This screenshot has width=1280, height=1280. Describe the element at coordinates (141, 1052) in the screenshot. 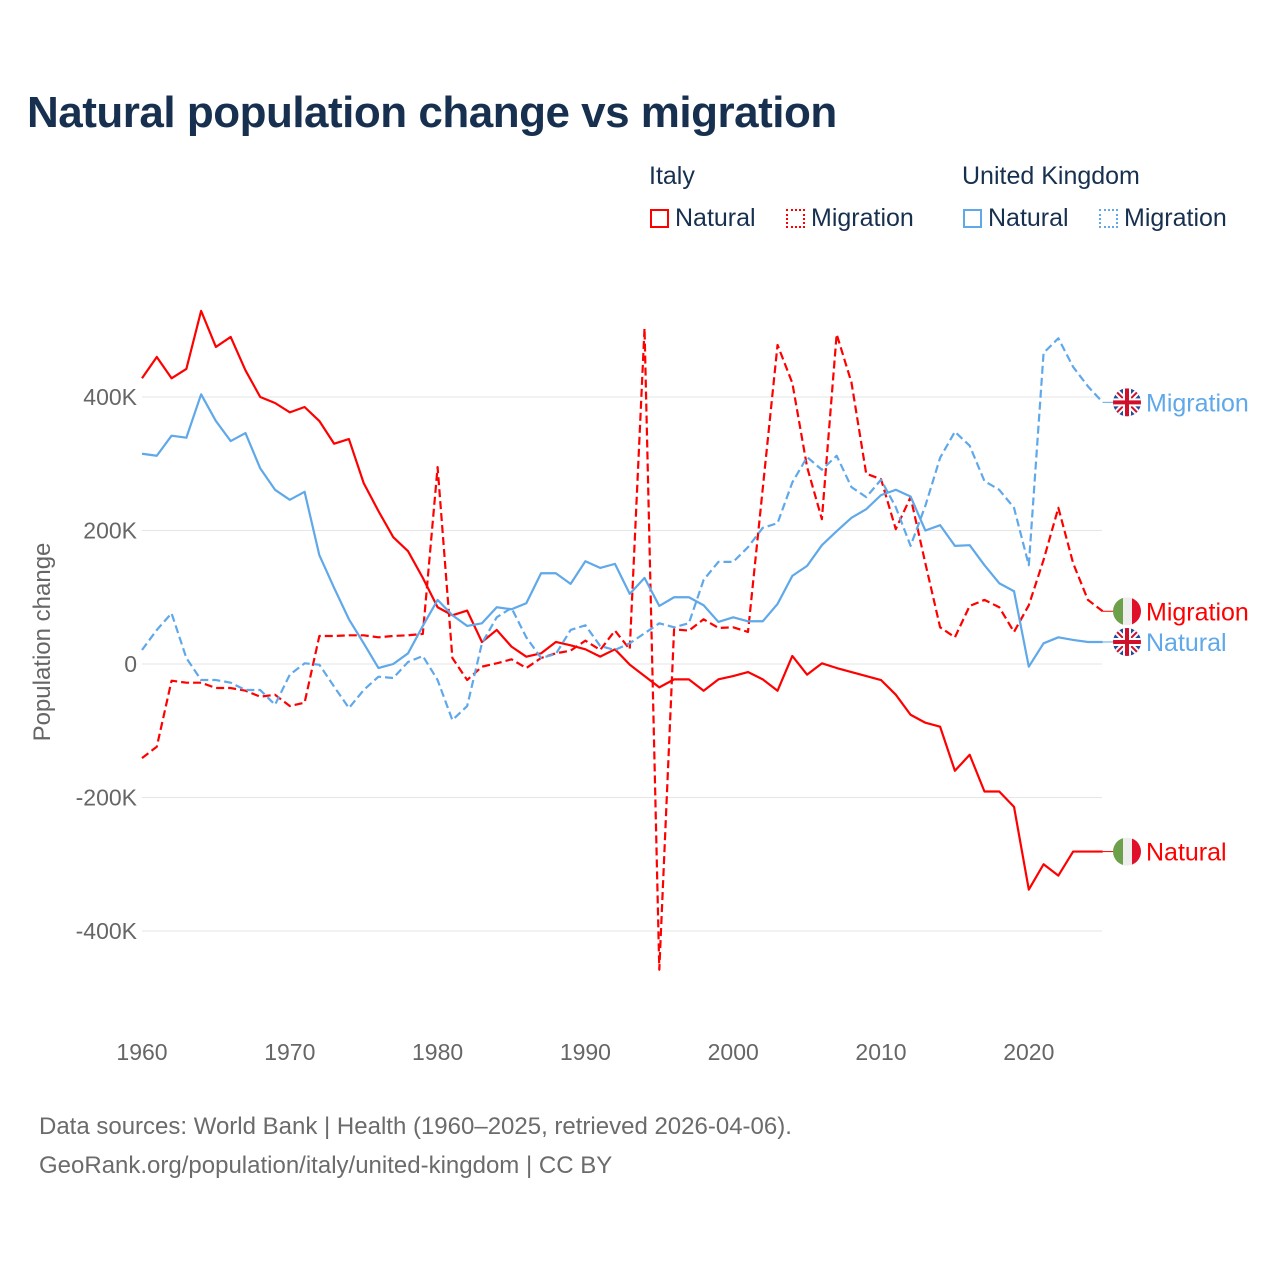

I see `x-tick-label: 1960` at that location.